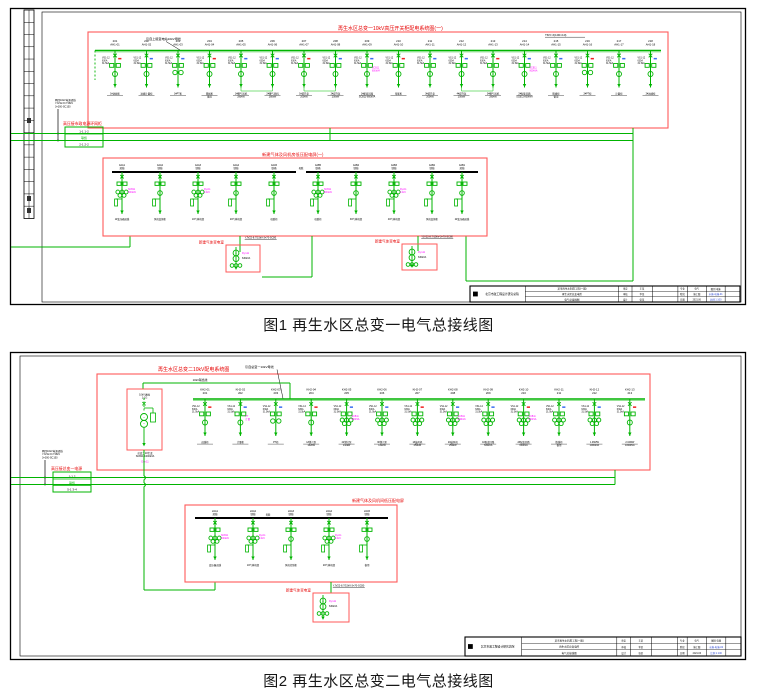  Describe the element at coordinates (437, 237) in the screenshot. I see `svg-text: YJV22-8.7/15kV-3×70-SC80` at that location.